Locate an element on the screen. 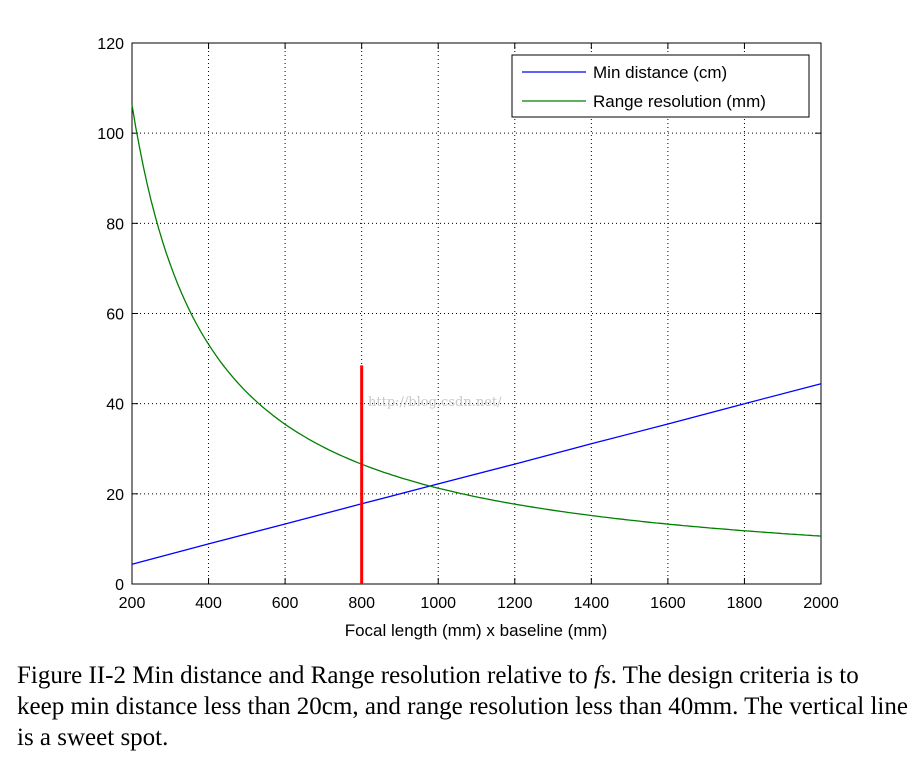 The height and width of the screenshot is (779, 922). y-tick-label: 60 is located at coordinates (115, 315).